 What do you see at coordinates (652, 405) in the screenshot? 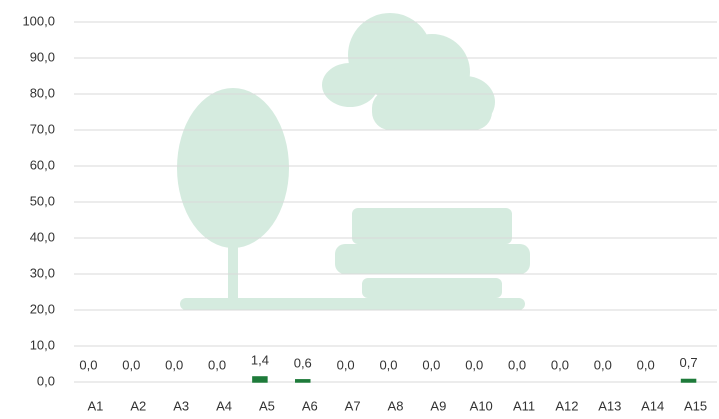
I see `x-tick-label: A14` at bounding box center [652, 405].